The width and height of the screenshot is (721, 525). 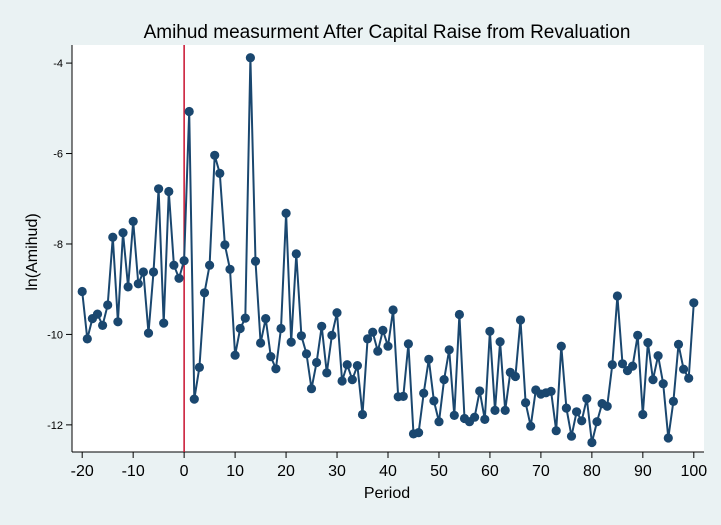 I want to click on y-tick-label: -10, so click(x=55, y=335).